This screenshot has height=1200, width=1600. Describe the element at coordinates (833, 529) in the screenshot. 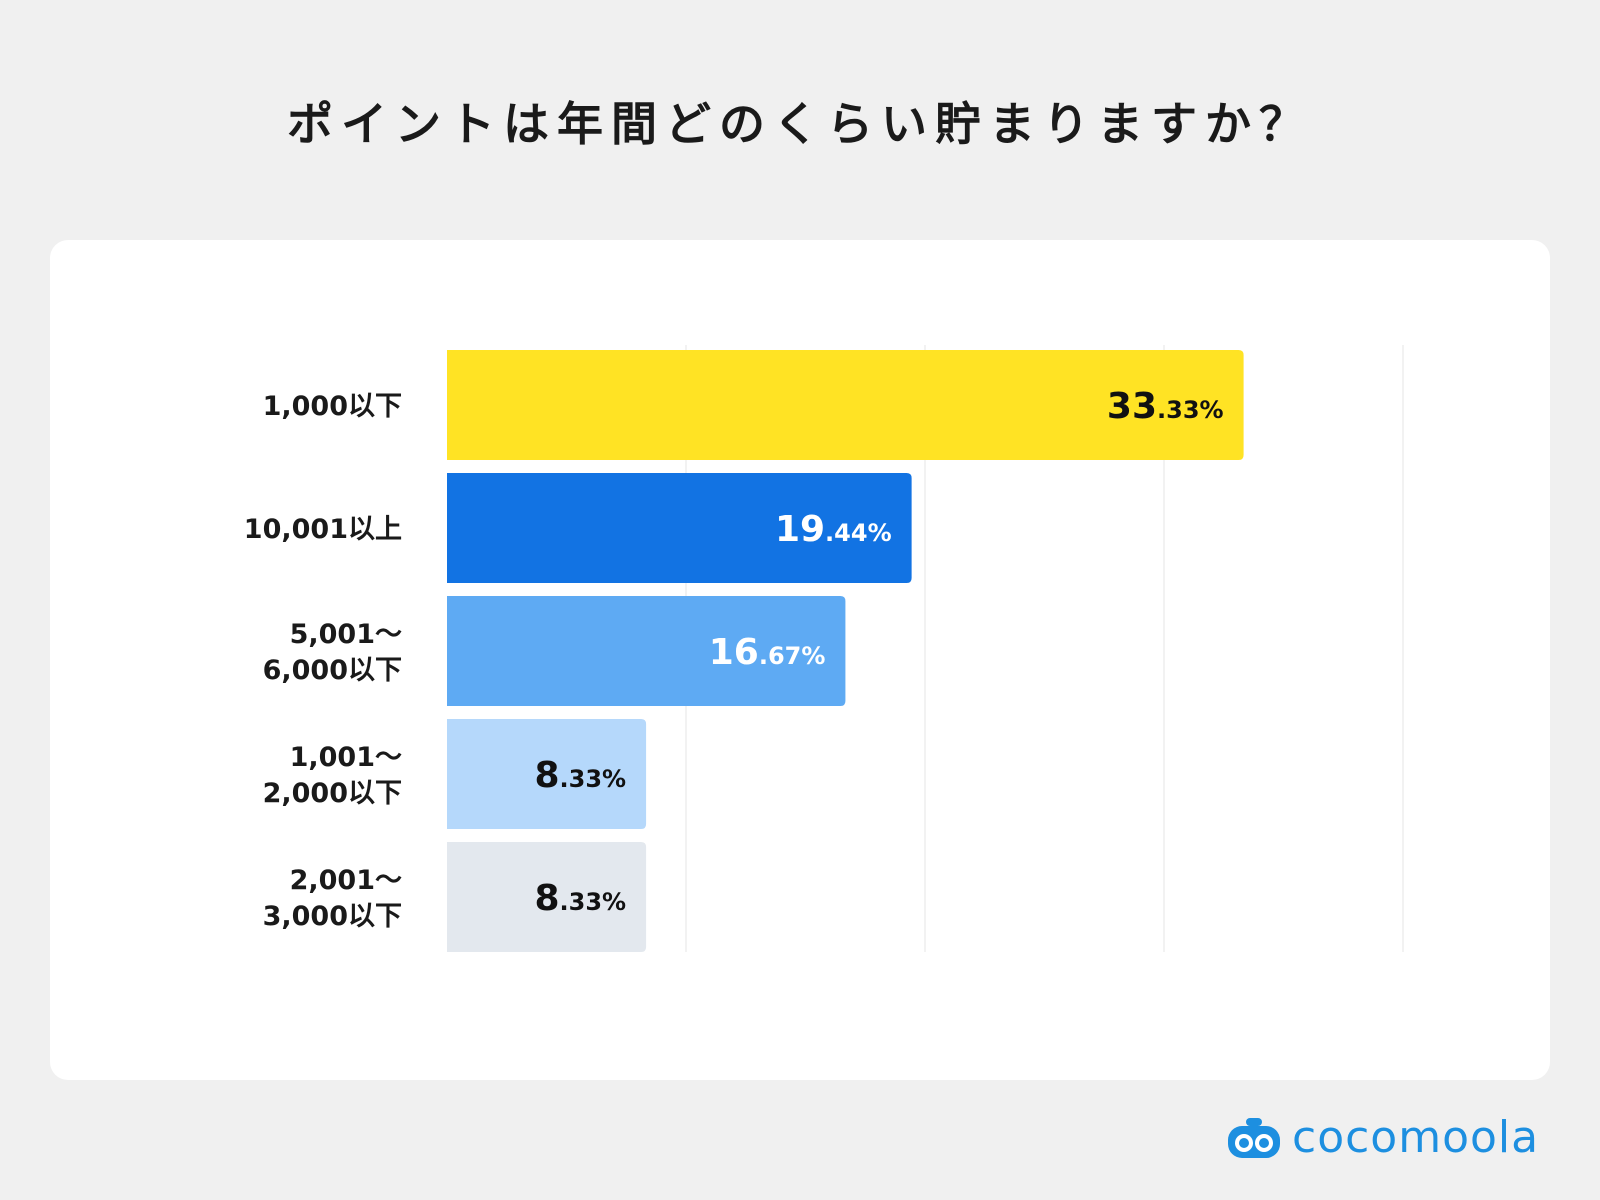

I see `bar-value-label: 19.44%` at that location.